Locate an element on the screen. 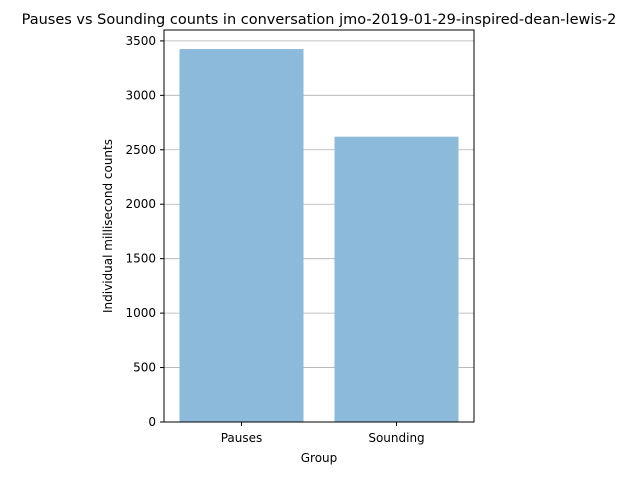  y-tick-label: 2500 is located at coordinates (140, 150).